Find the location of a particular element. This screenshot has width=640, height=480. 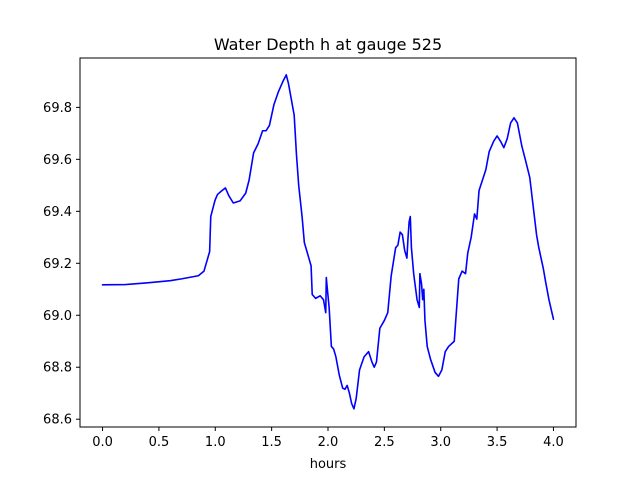

y-tick-label: 68.6 is located at coordinates (57, 420).